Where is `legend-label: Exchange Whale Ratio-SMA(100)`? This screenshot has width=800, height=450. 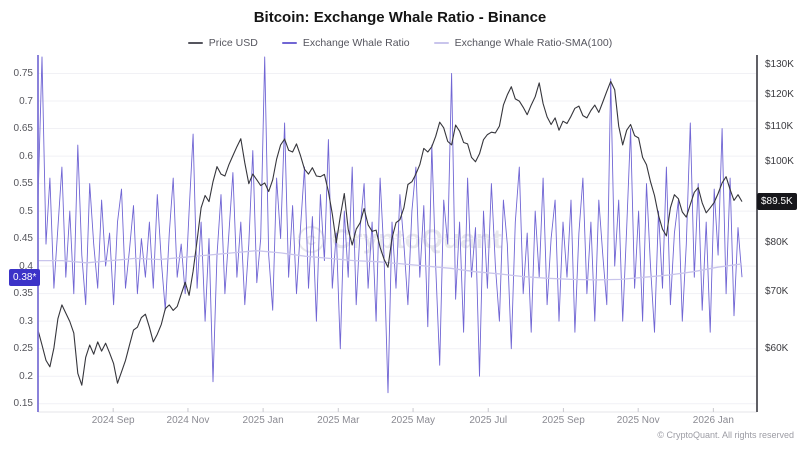
legend-label: Exchange Whale Ratio-SMA(100) is located at coordinates (533, 43).